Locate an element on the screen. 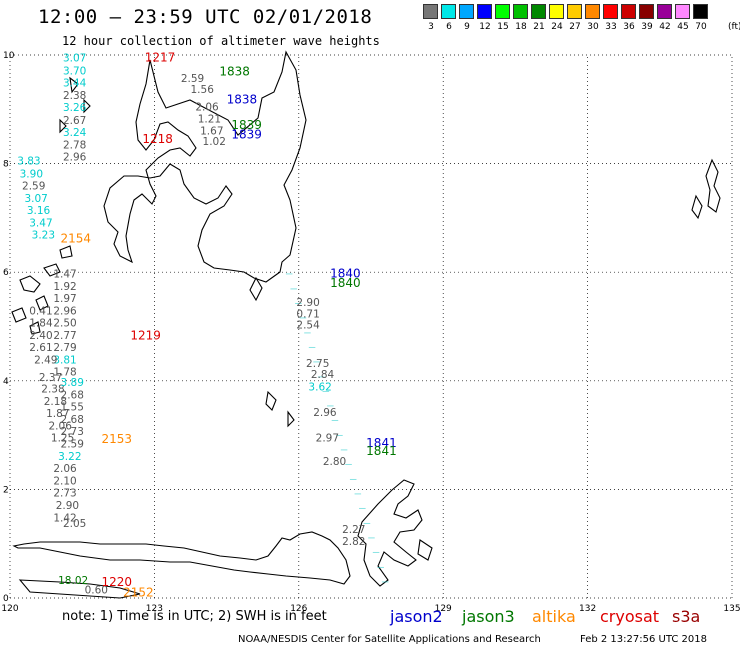 This screenshot has height=650, width=740. sangihe-islands is located at coordinates (272, 352).